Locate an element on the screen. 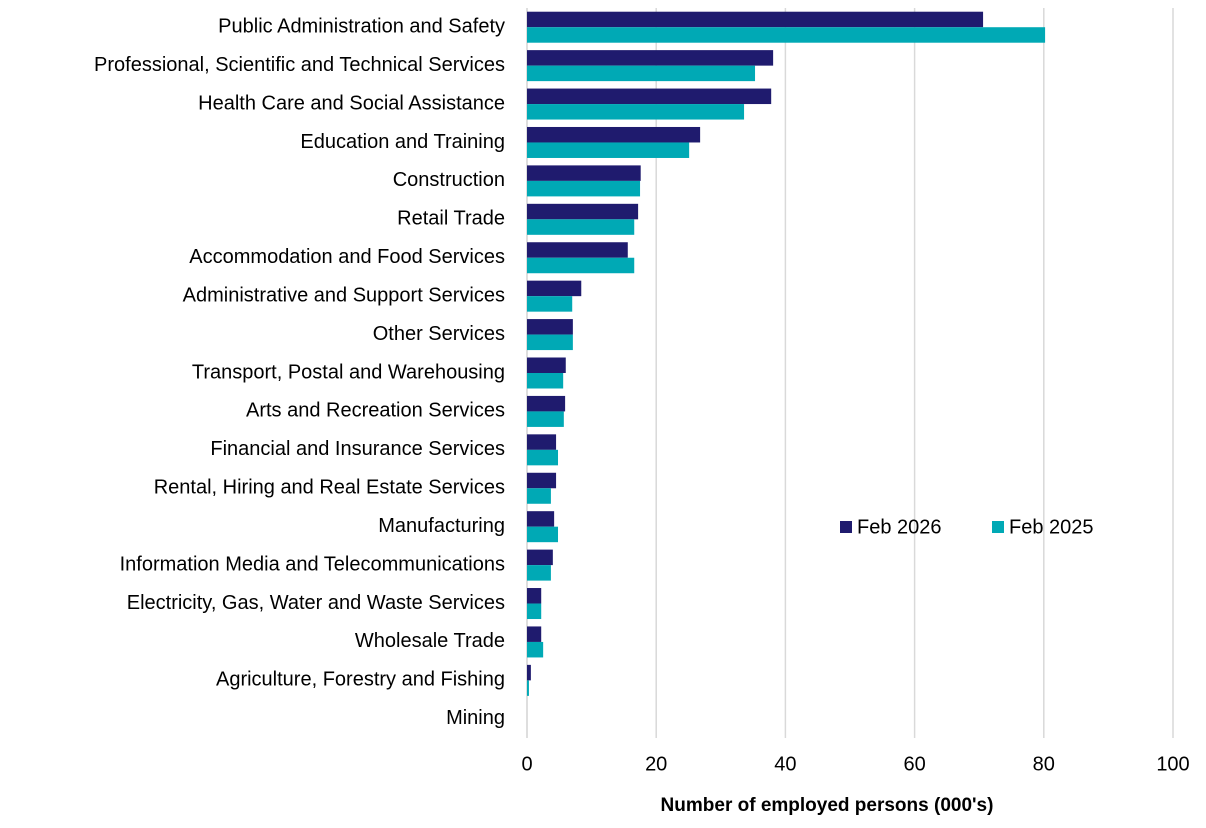 Image resolution: width=1206 pixels, height=828 pixels. y-tick-label: Retail Trade is located at coordinates (451, 219).